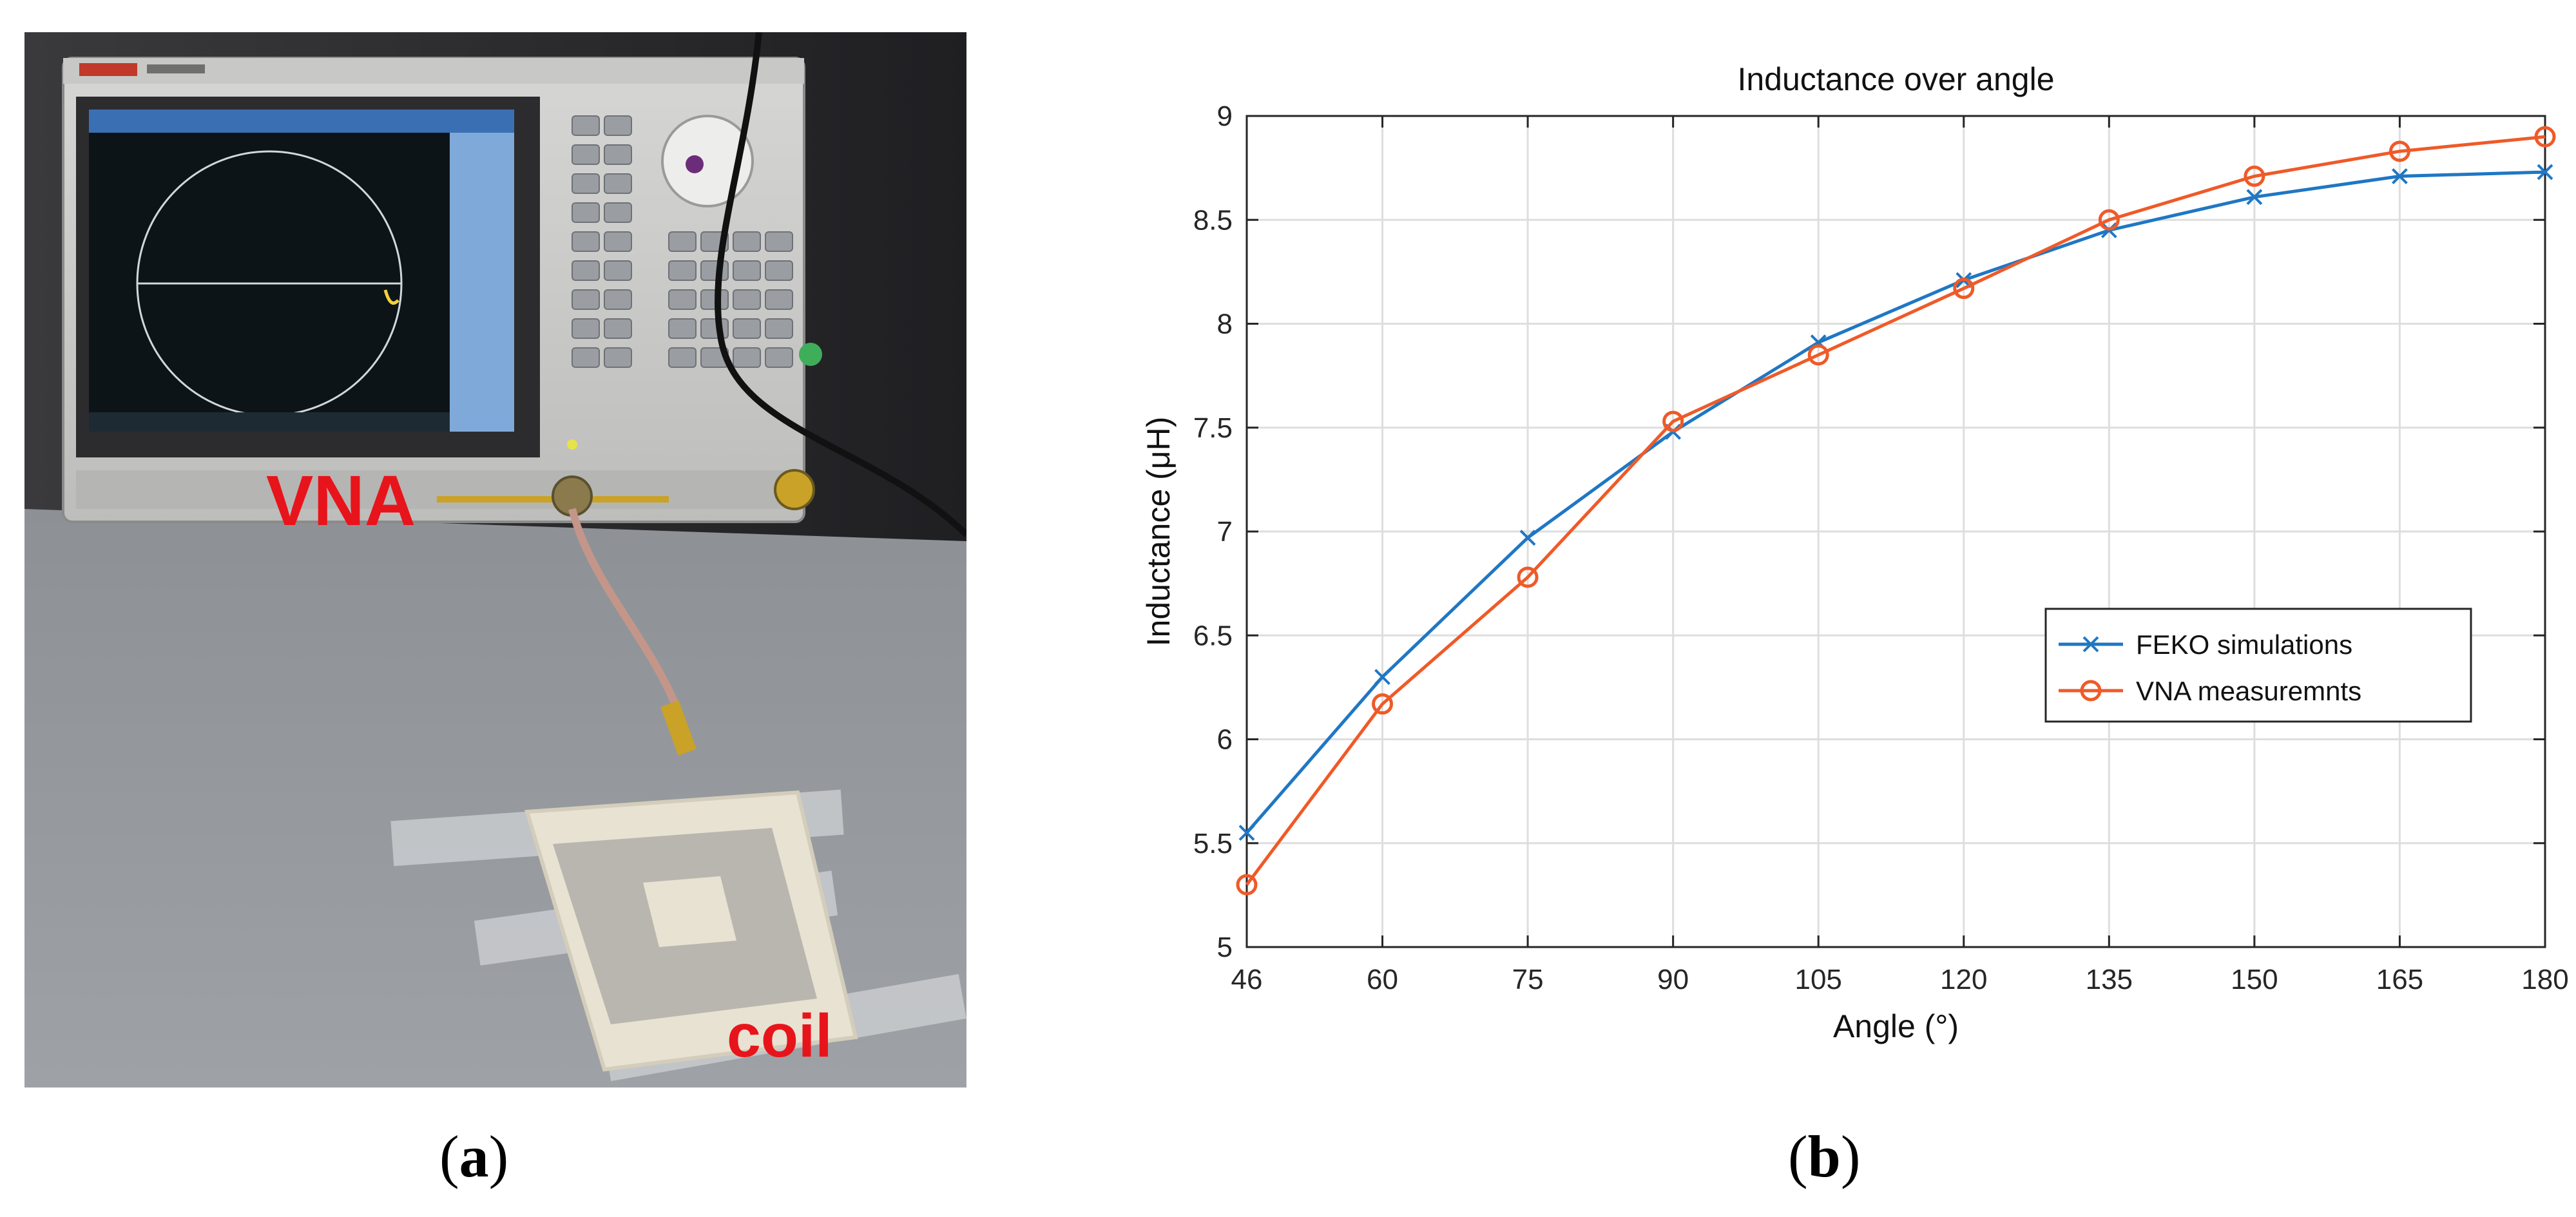  I want to click on vna-instrument, so click(442, 290).